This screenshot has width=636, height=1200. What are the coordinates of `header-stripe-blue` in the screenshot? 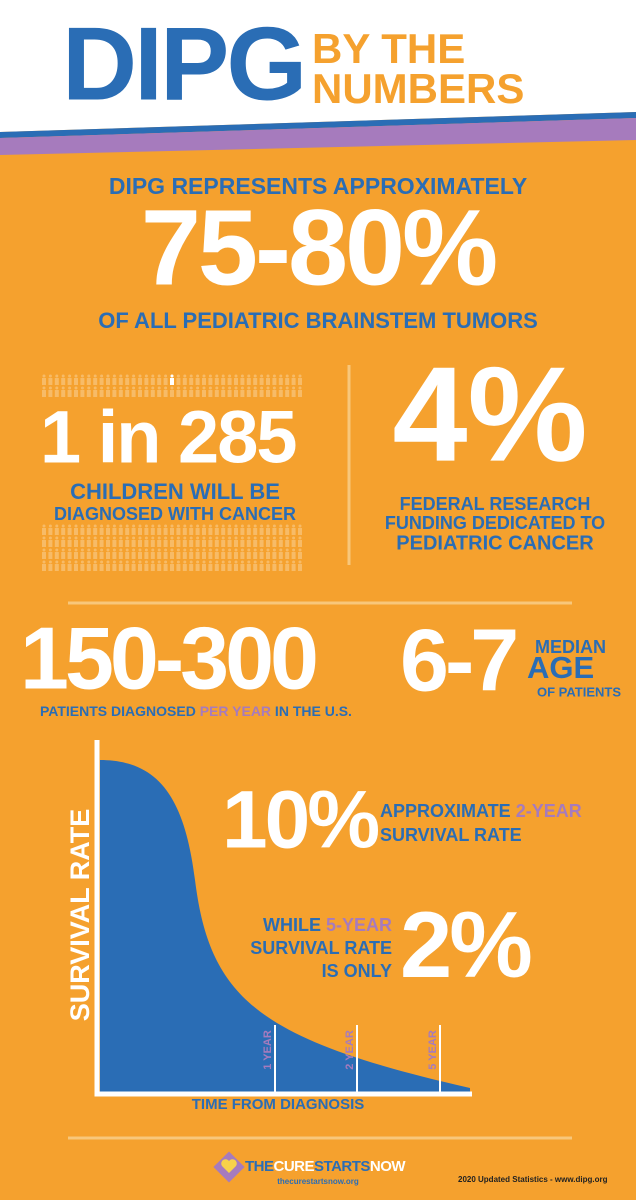 It's located at (318, 125).